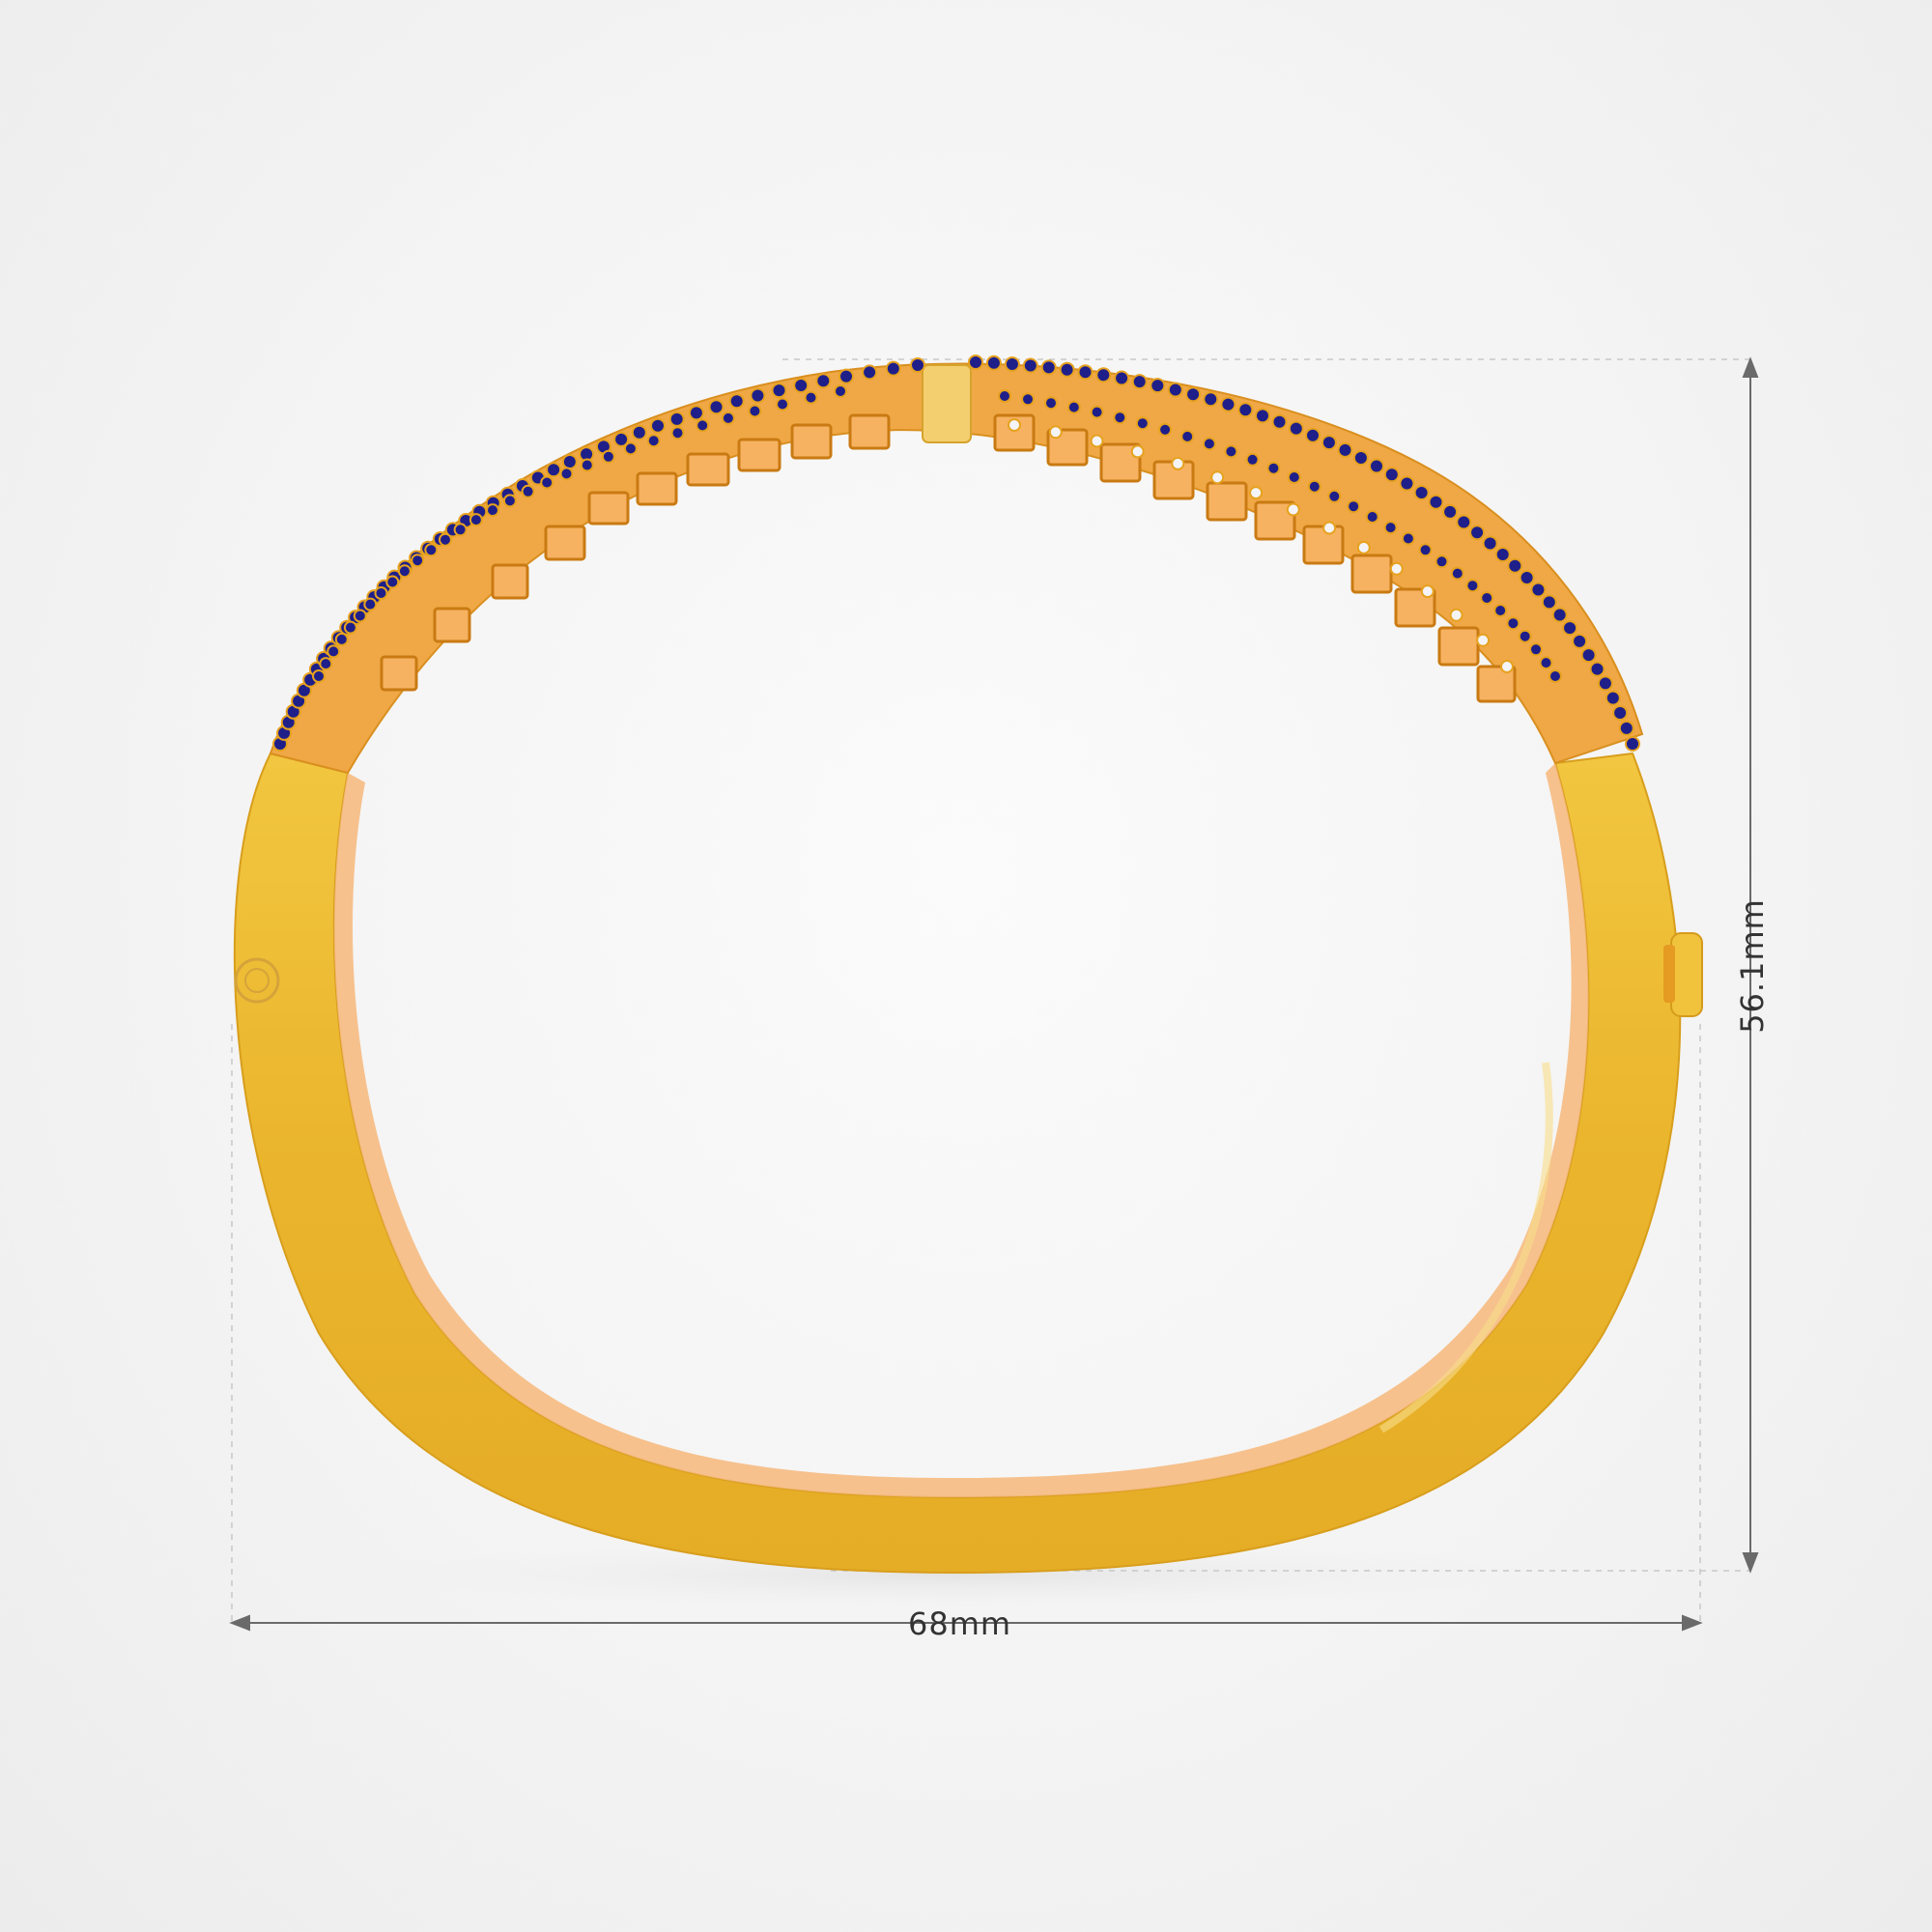  I want to click on height-dimension-label: 56.1mm, so click(1752, 966).